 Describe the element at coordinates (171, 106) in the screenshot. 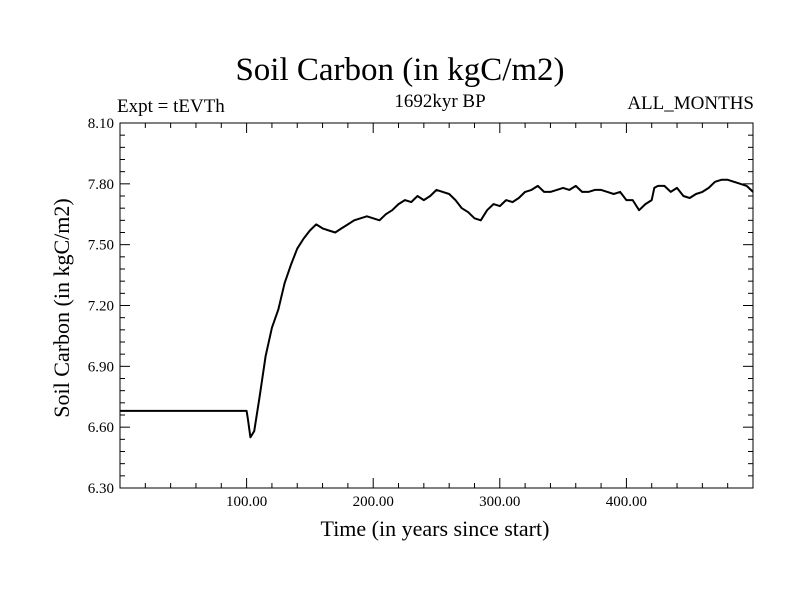

I see `experiment-label: Expt = tEVTh` at that location.